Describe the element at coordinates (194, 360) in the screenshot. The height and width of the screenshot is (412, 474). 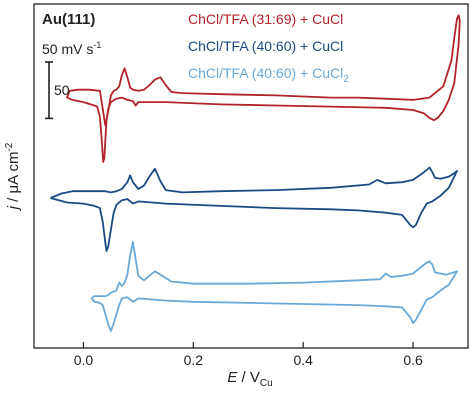
I see `x-tick-label: 0.2` at that location.